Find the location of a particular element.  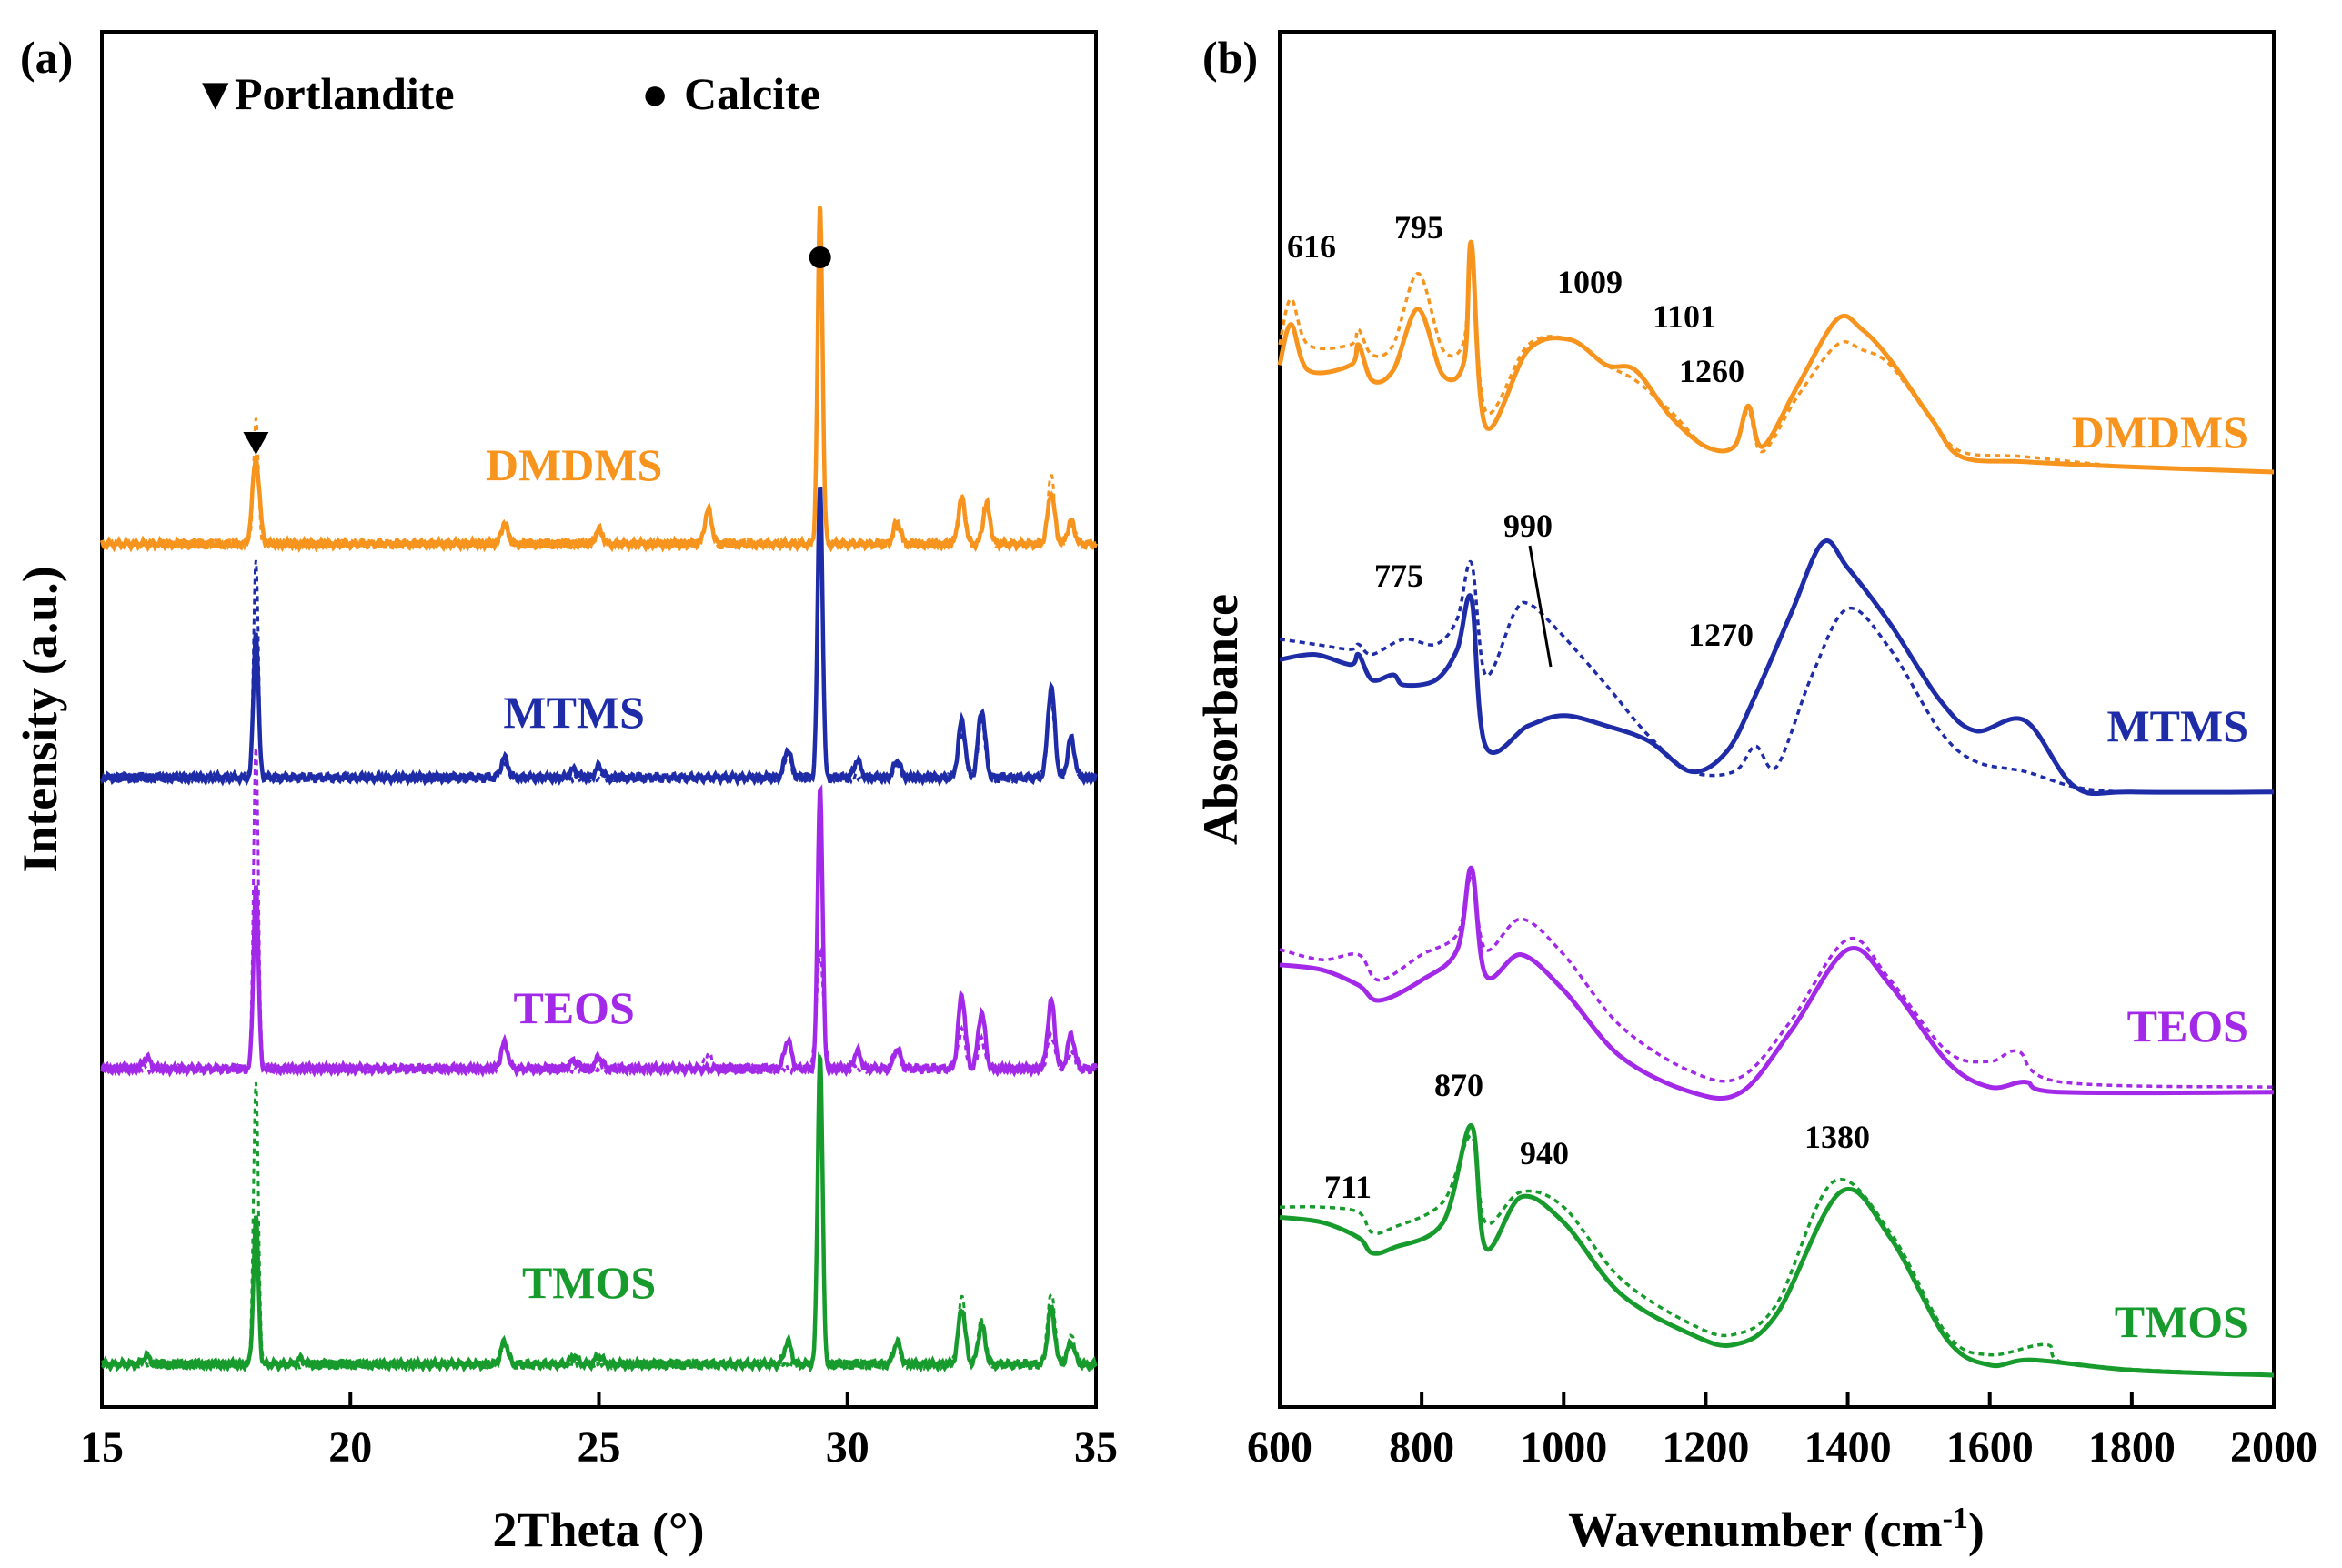

panel-a-tick-label: 30 is located at coordinates (848, 1447).